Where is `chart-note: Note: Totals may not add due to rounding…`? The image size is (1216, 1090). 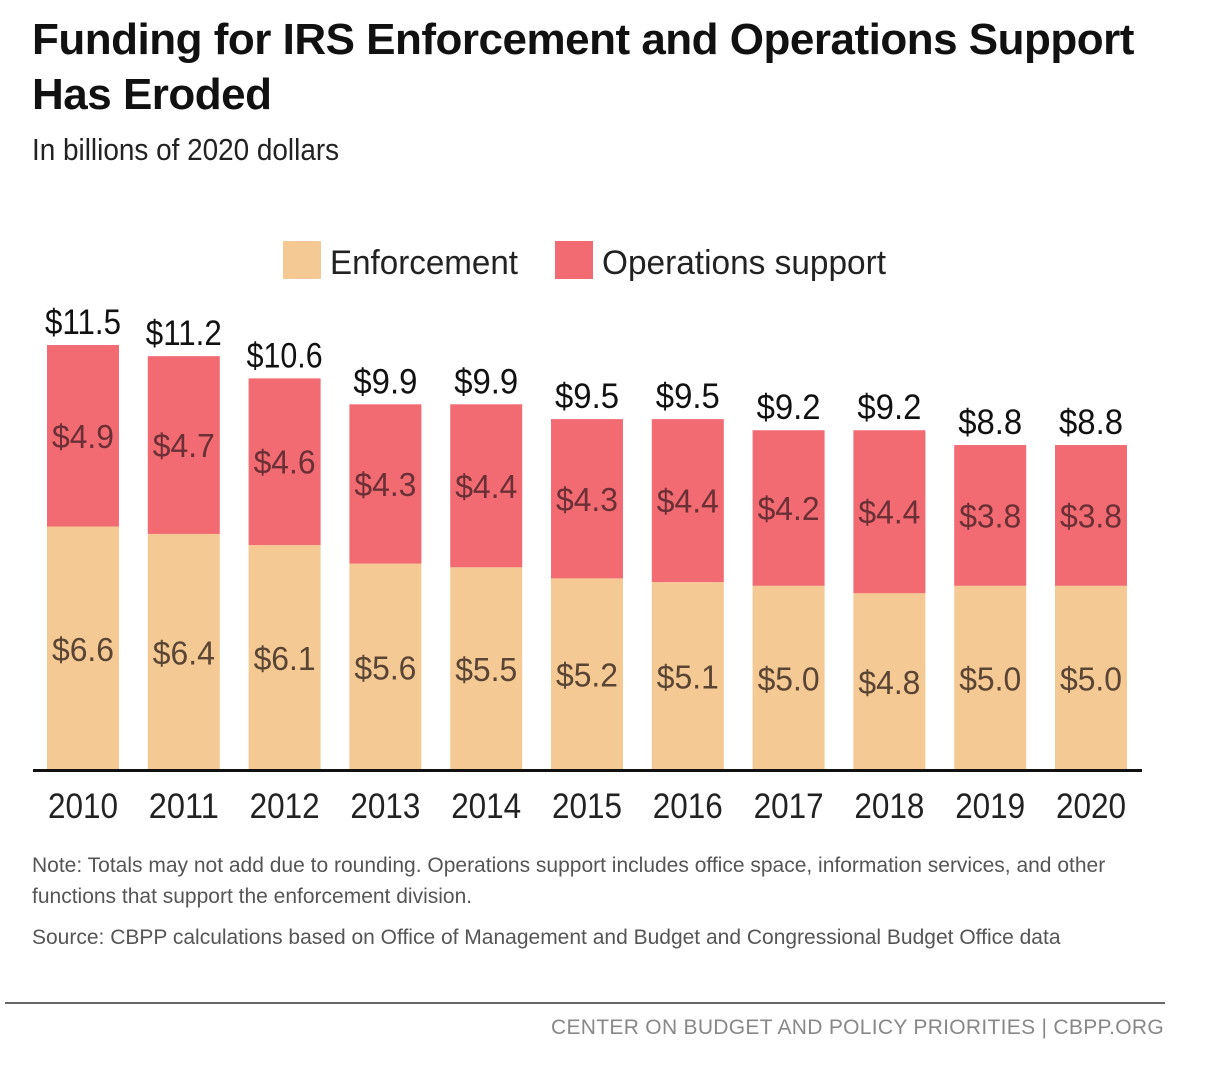 chart-note: Note: Totals may not add due to rounding… is located at coordinates (569, 881).